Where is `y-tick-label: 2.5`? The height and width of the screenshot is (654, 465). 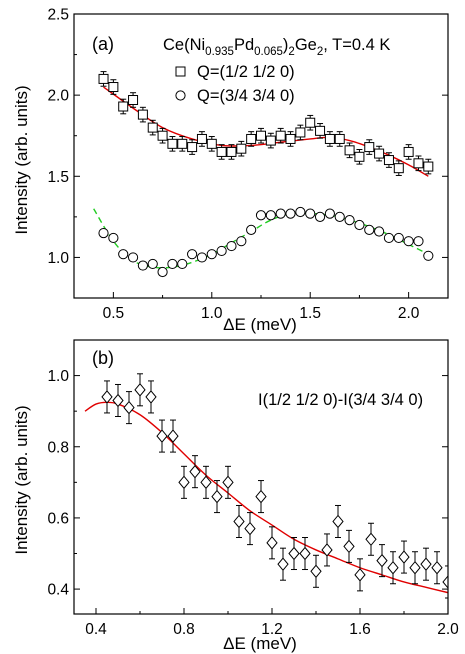 y-tick-label: 2.5 is located at coordinates (58, 15).